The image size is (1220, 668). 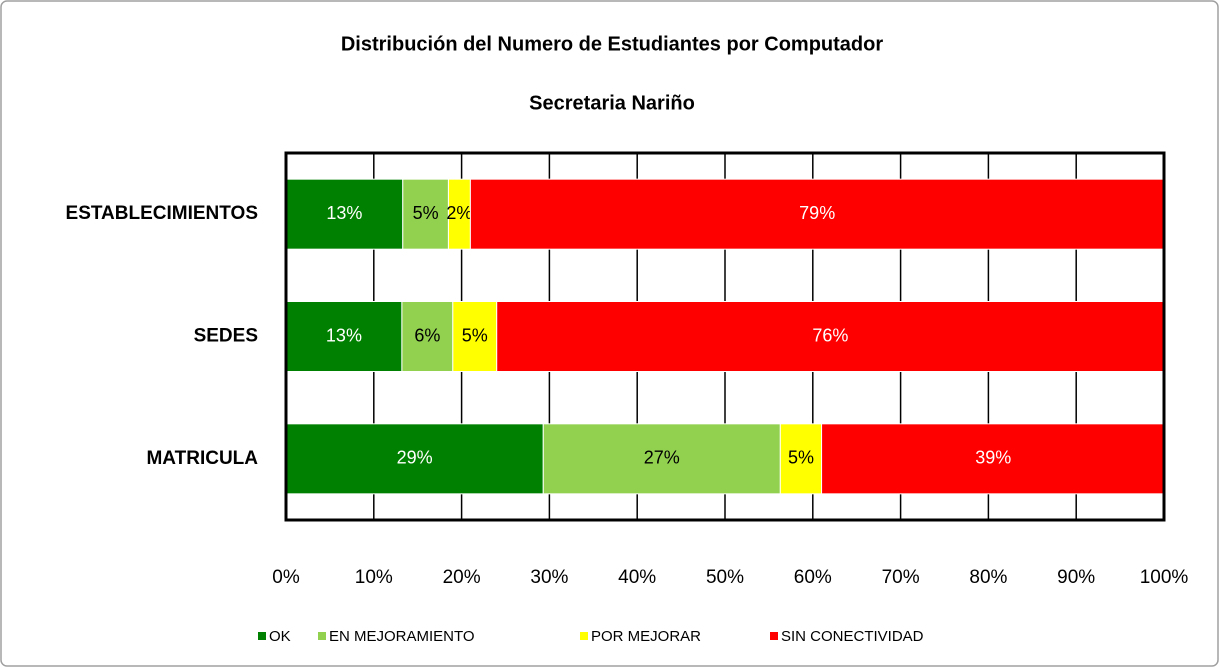 I want to click on y-tick-label: ESTABLECIMIENTOS, so click(x=162, y=213).